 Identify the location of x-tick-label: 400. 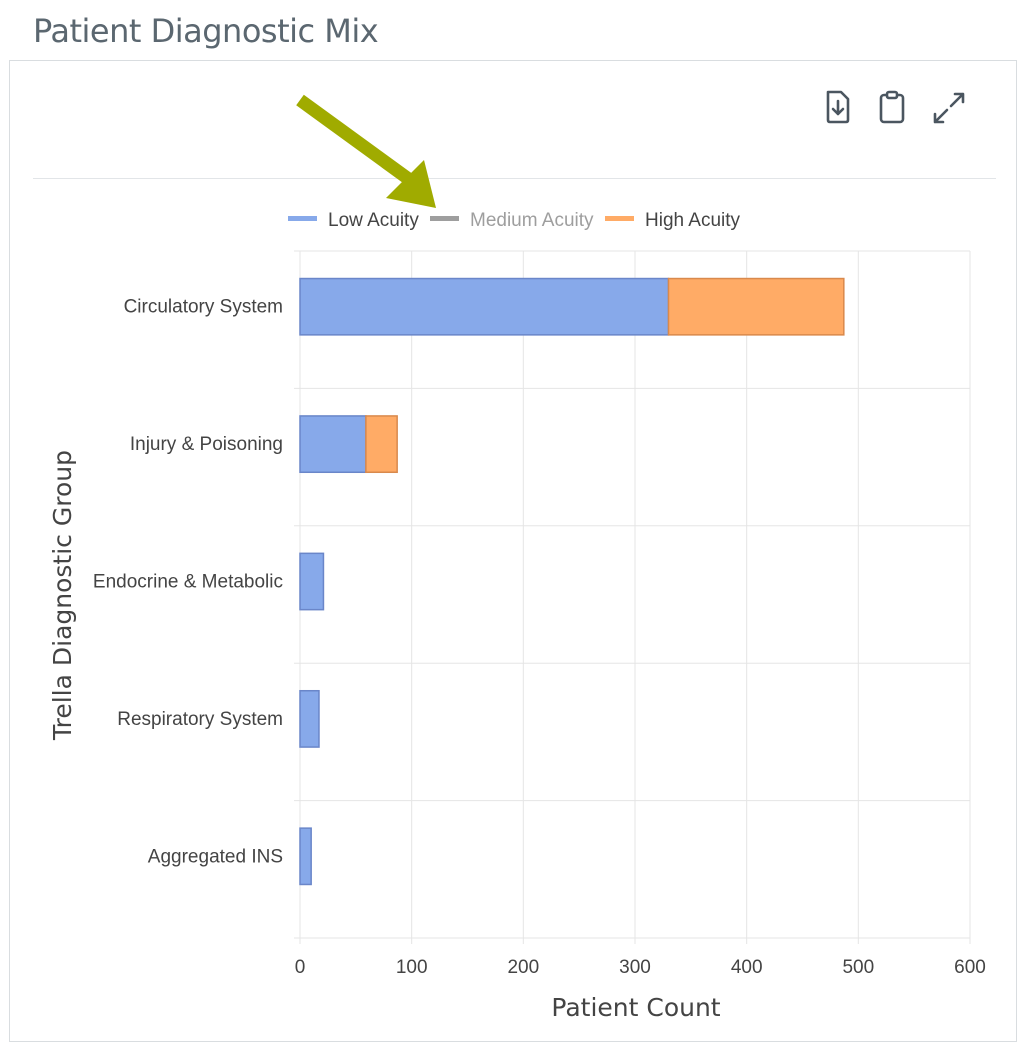
(747, 967).